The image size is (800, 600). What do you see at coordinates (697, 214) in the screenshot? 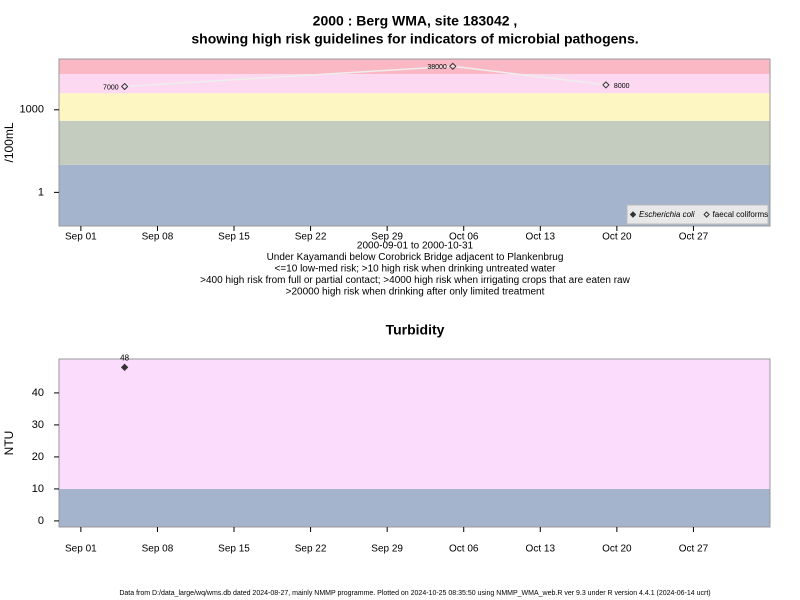
I see `legend-box` at bounding box center [697, 214].